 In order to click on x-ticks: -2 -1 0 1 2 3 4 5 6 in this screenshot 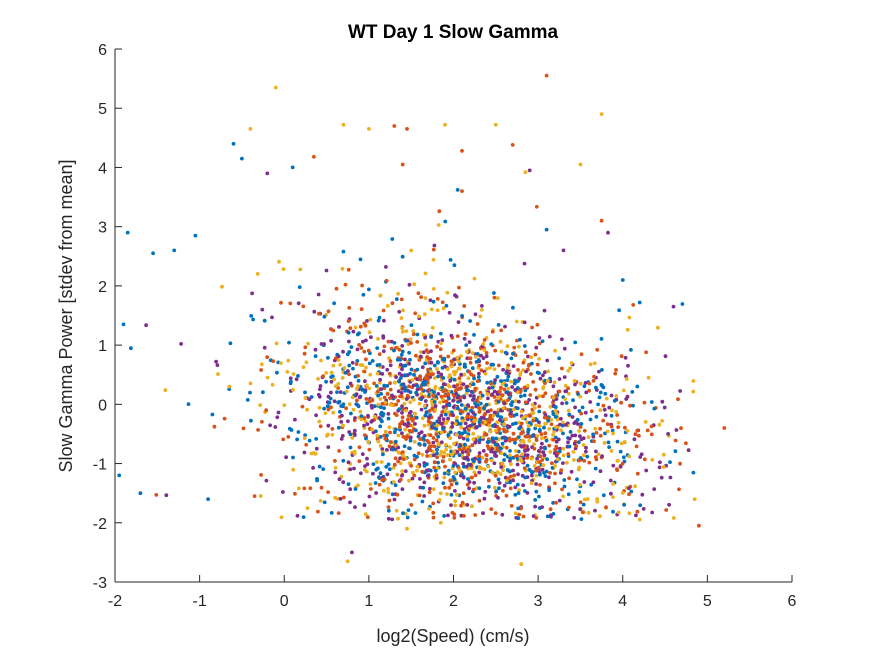, I will do `click(452, 592)`.